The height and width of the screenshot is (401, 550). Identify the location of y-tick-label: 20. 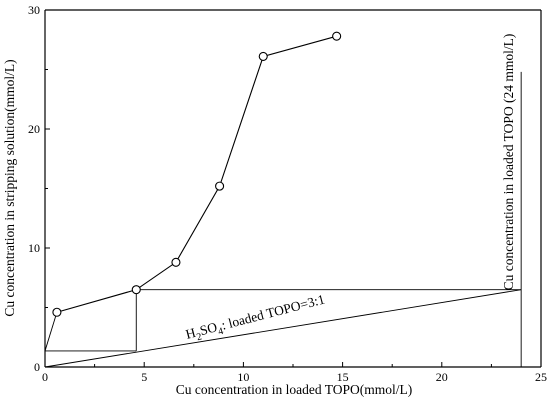
(34, 129).